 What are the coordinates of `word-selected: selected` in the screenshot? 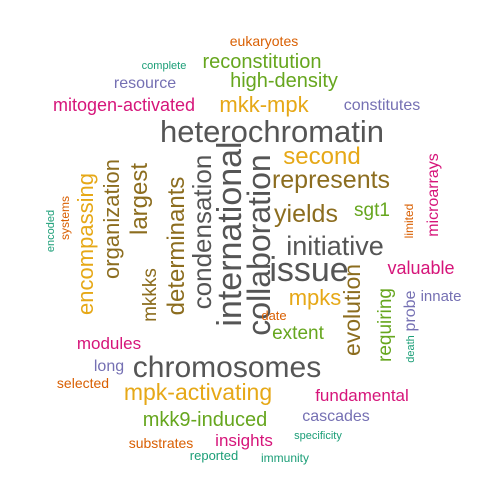 It's located at (83, 383).